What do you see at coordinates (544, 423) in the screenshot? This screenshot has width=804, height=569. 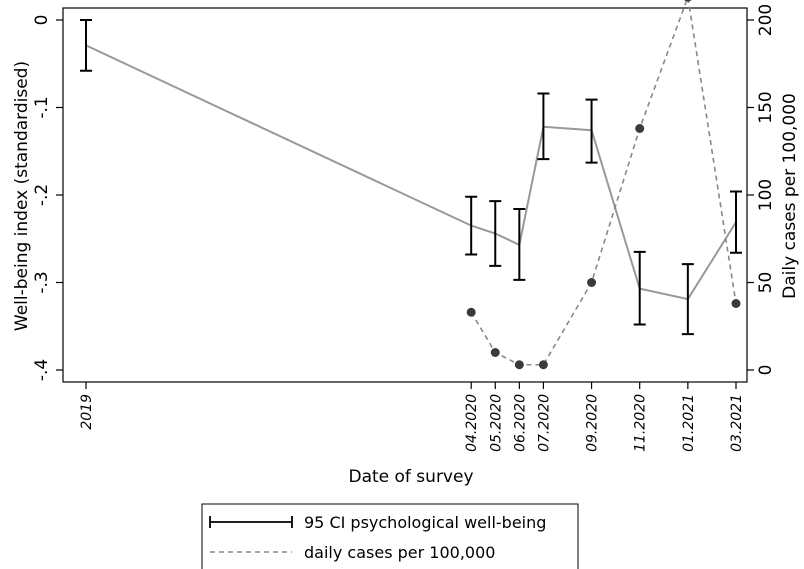 I see `x-tick-label: 07.2020` at bounding box center [544, 423].